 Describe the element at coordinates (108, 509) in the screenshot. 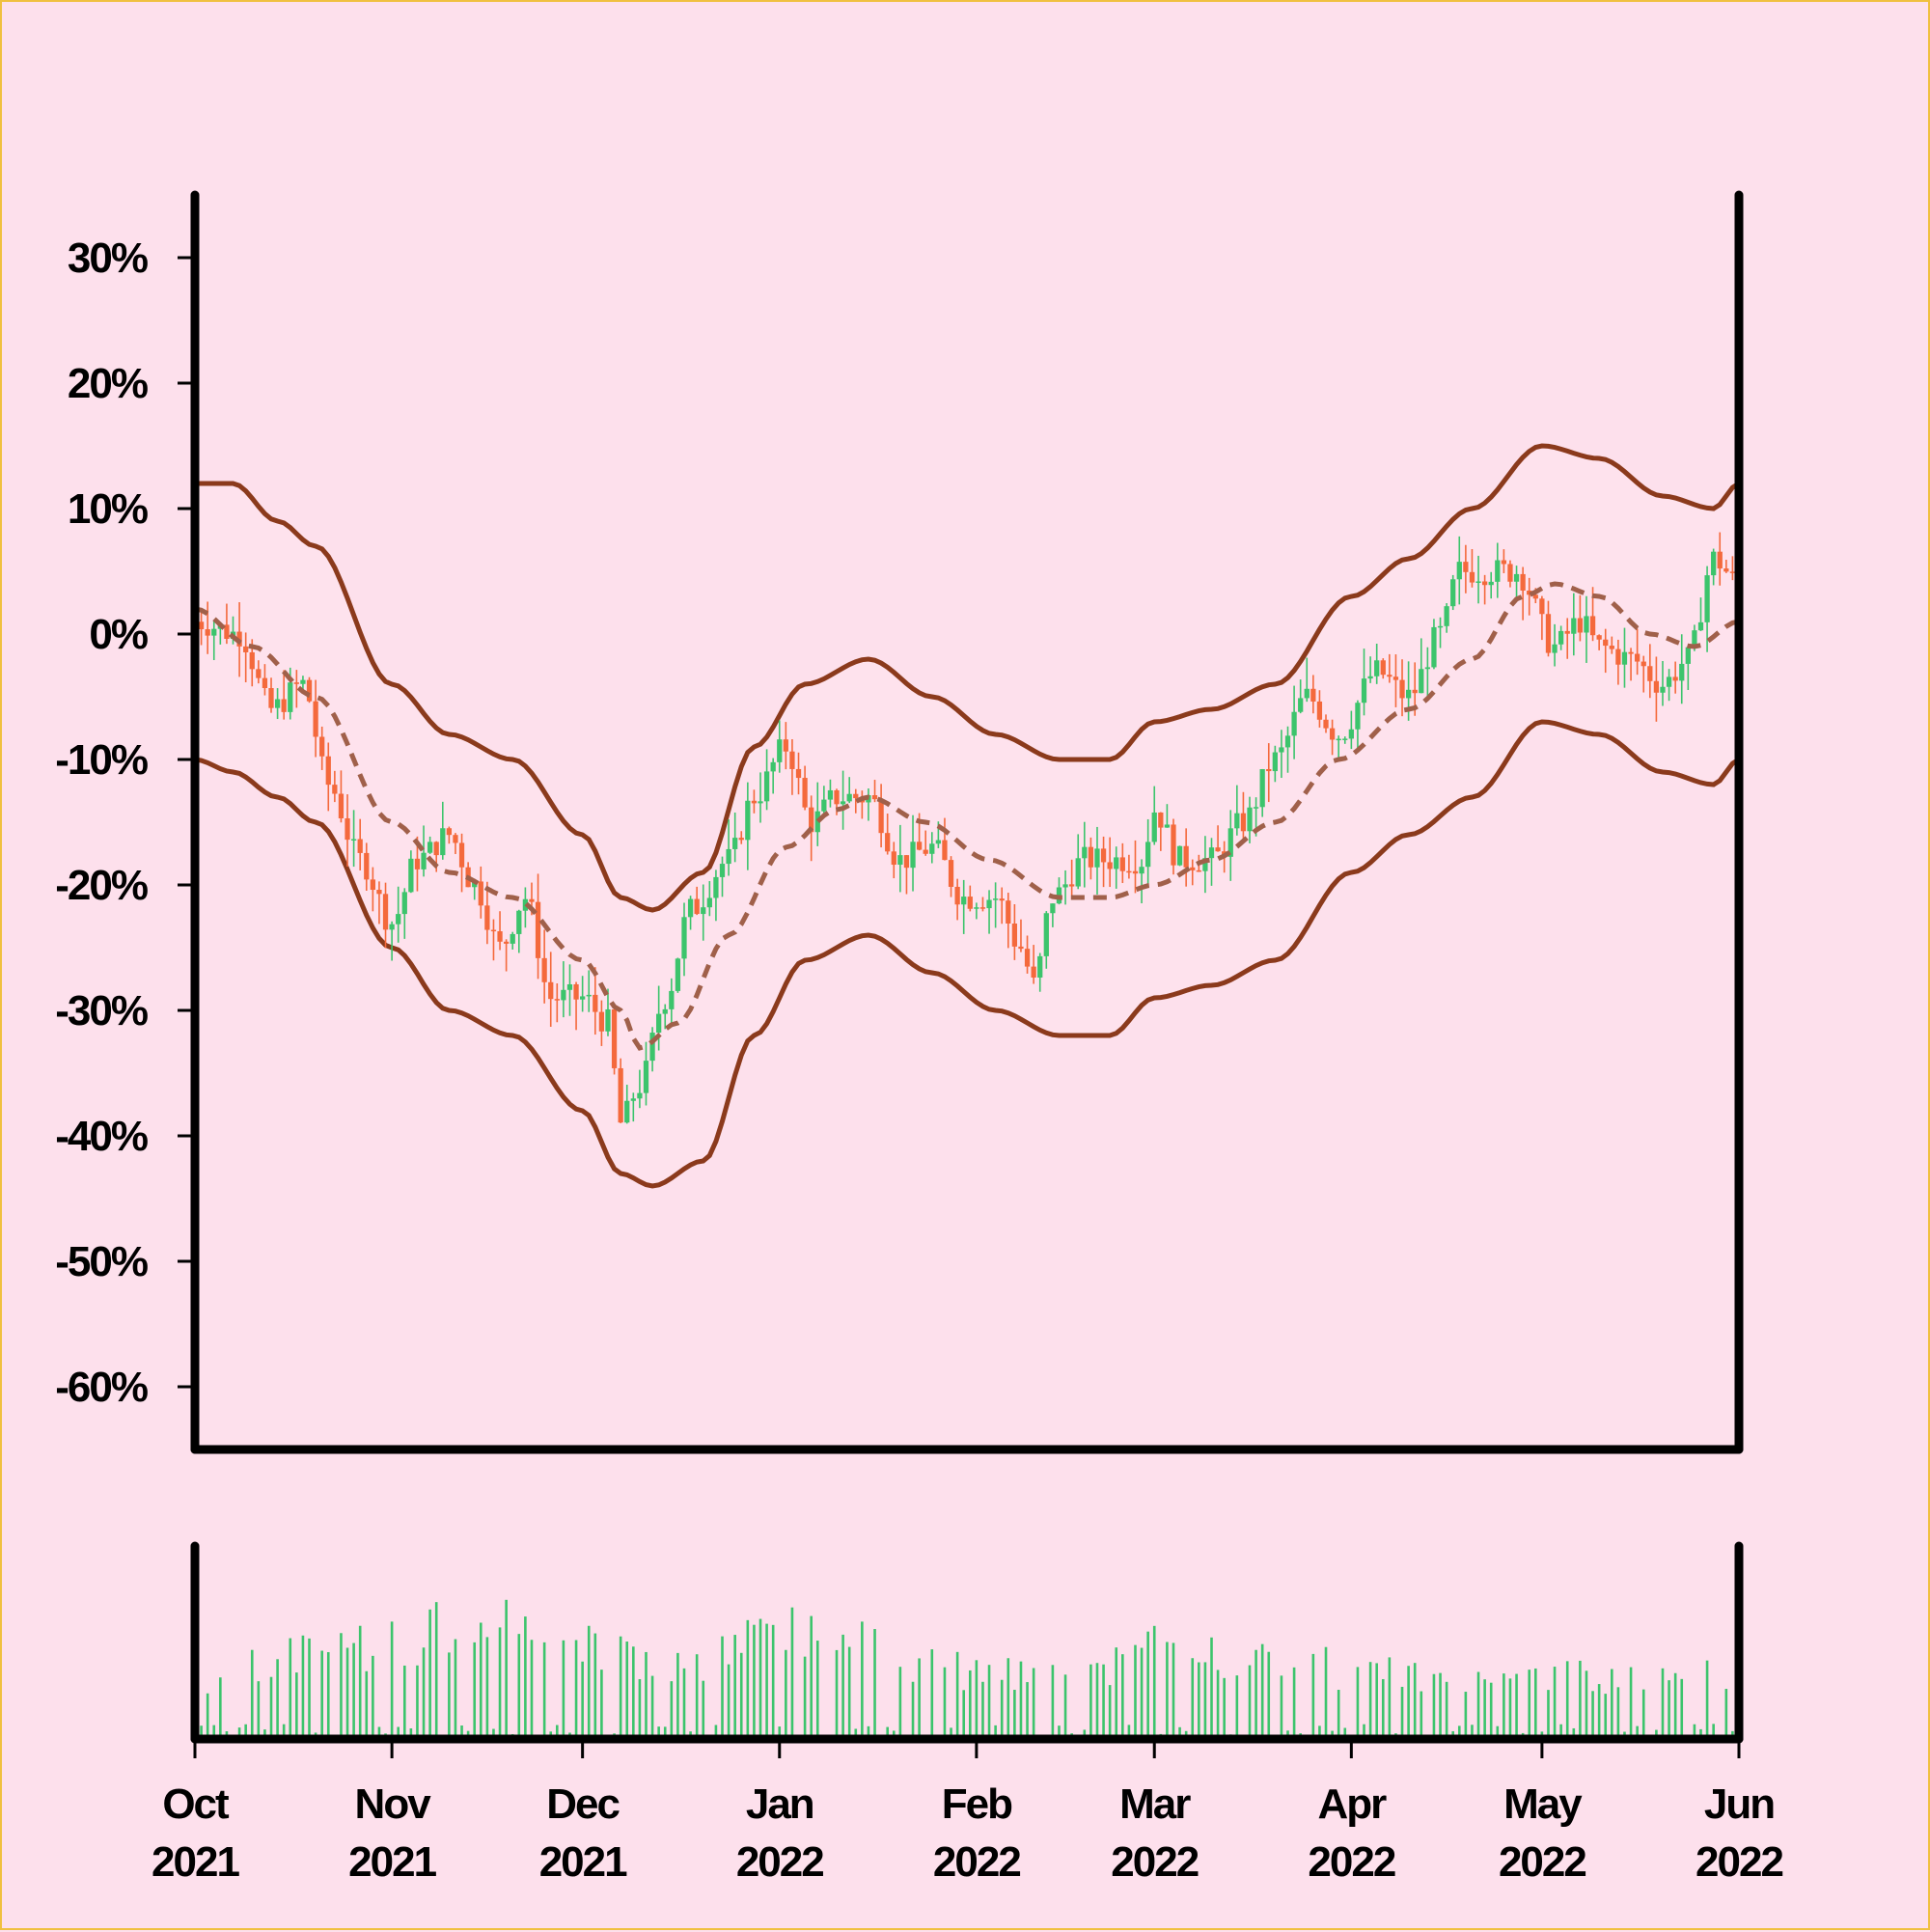

I see `y-tick-label: 10%` at that location.